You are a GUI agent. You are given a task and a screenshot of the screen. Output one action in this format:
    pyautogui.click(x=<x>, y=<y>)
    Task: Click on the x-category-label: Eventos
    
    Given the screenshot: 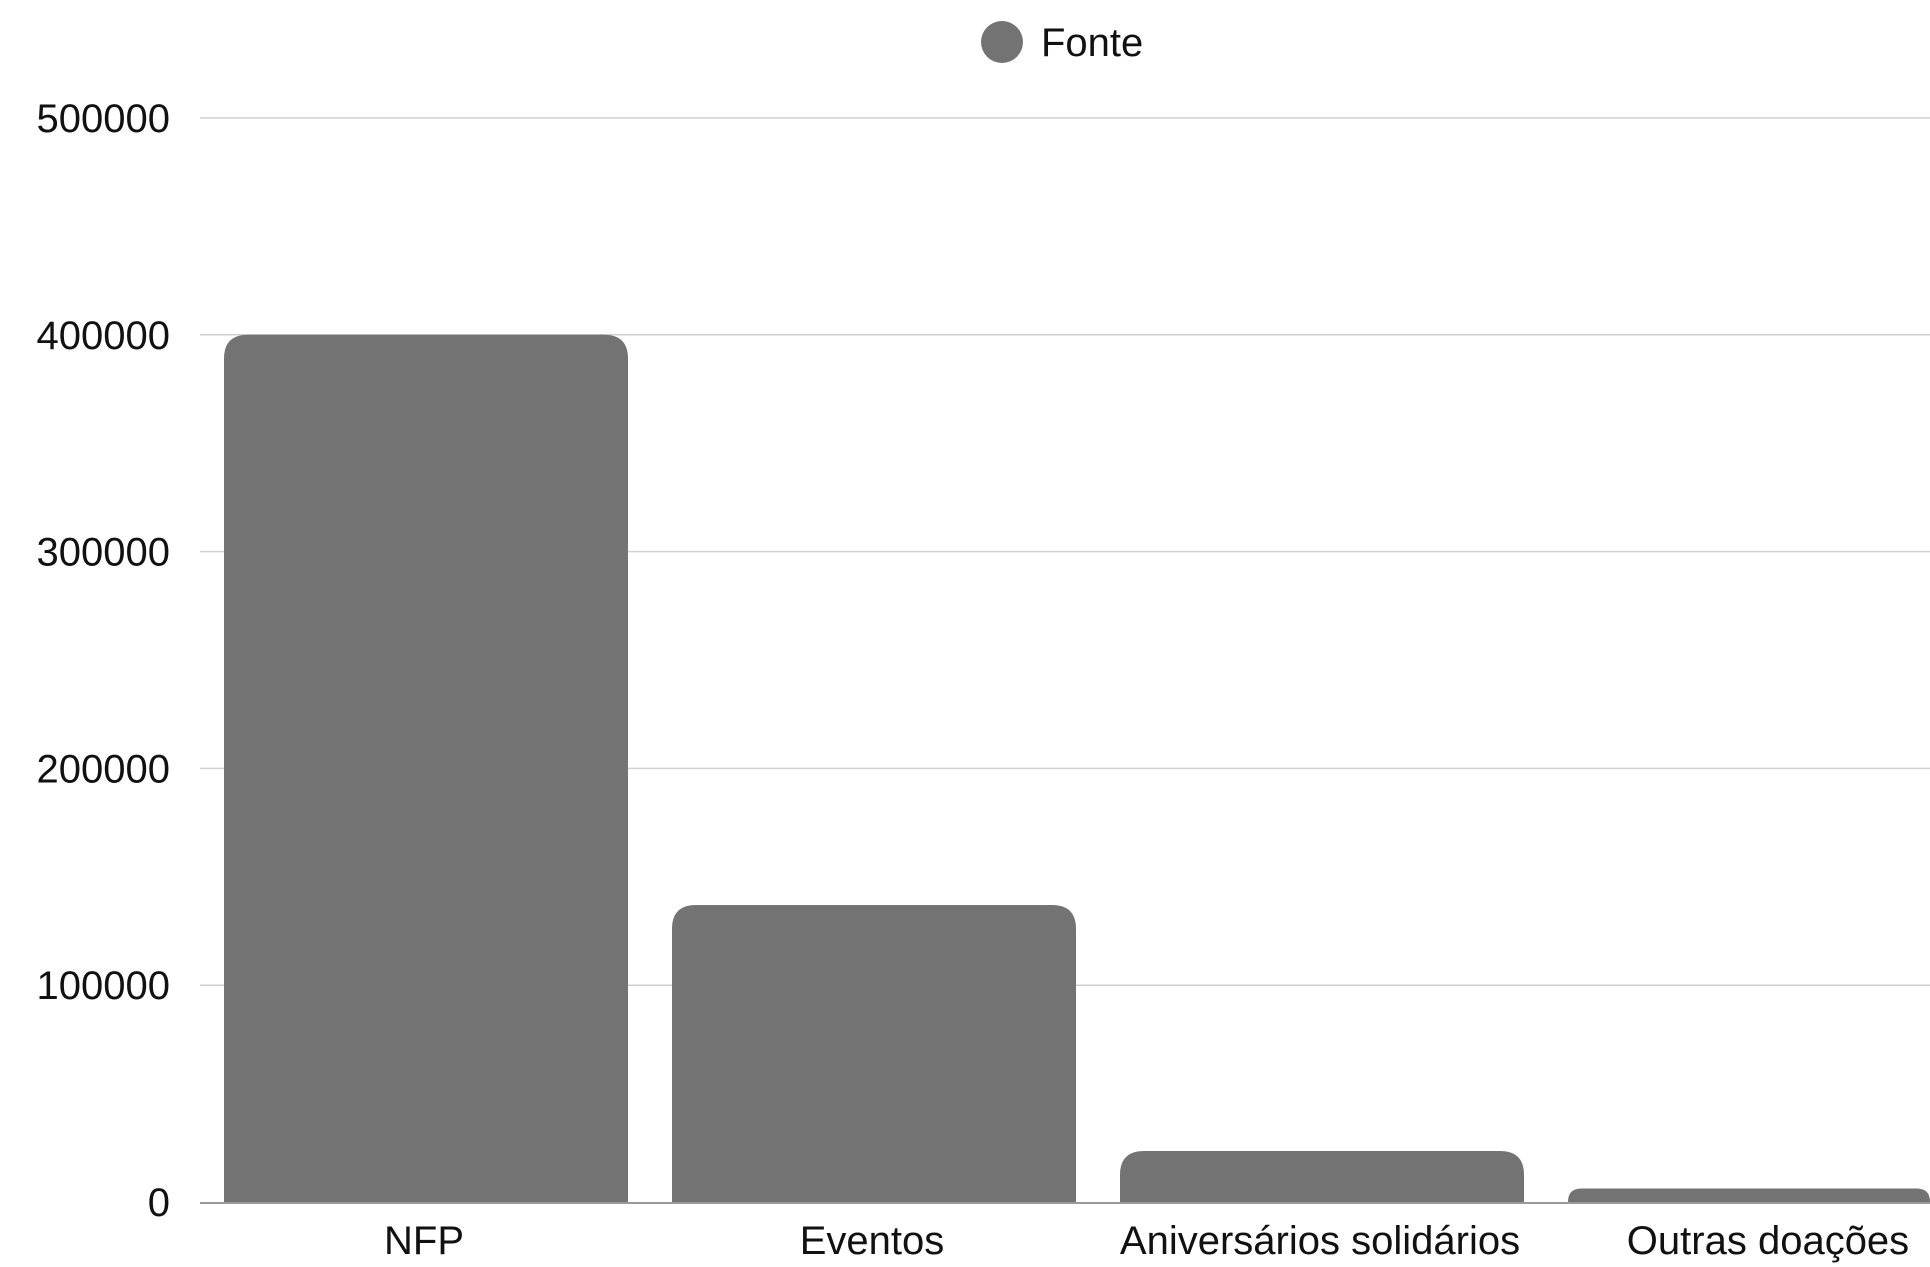 What is the action you would take?
    pyautogui.click(x=872, y=1241)
    